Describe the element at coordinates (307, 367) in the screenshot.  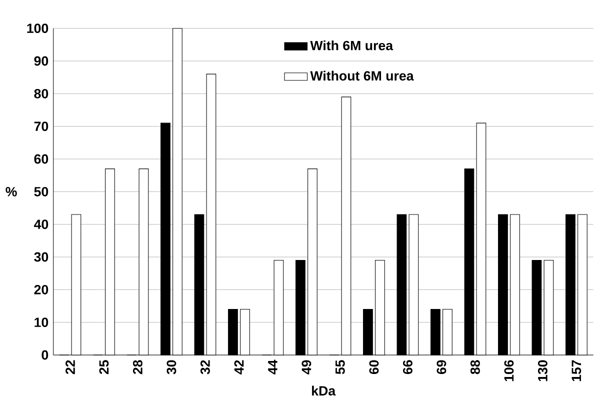
I see `x-tick-label: 49` at that location.